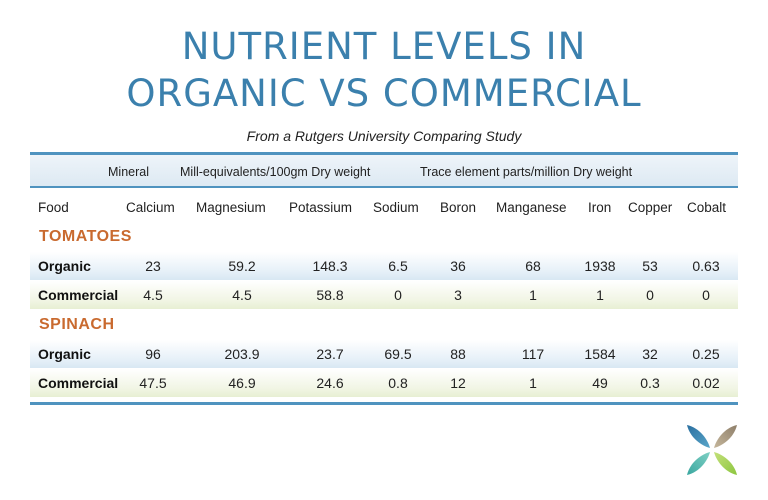 The height and width of the screenshot is (500, 768). What do you see at coordinates (242, 383) in the screenshot?
I see `table-cell-magnesium: 46.9` at bounding box center [242, 383].